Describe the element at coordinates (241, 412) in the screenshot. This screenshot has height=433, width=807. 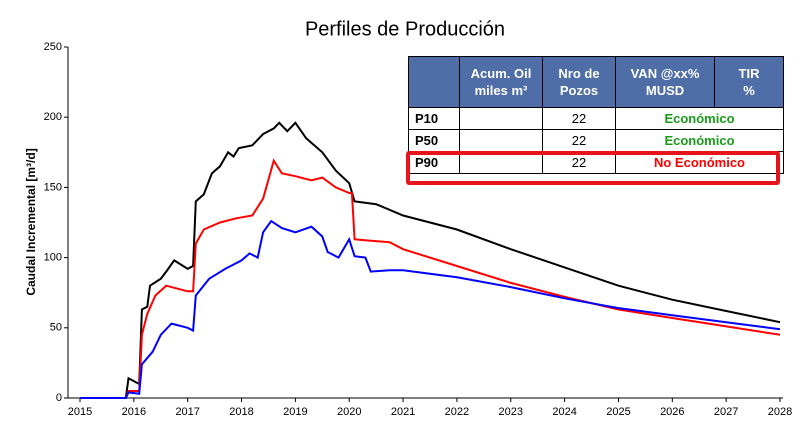
I see `x-tick-label: 2018` at that location.